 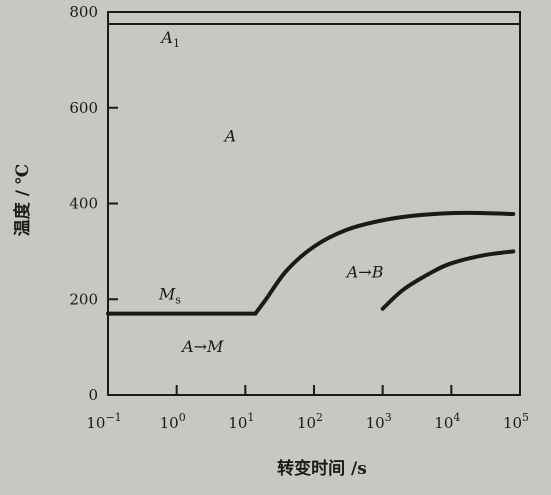 I want to click on annotation-austenite: A, so click(x=230, y=135).